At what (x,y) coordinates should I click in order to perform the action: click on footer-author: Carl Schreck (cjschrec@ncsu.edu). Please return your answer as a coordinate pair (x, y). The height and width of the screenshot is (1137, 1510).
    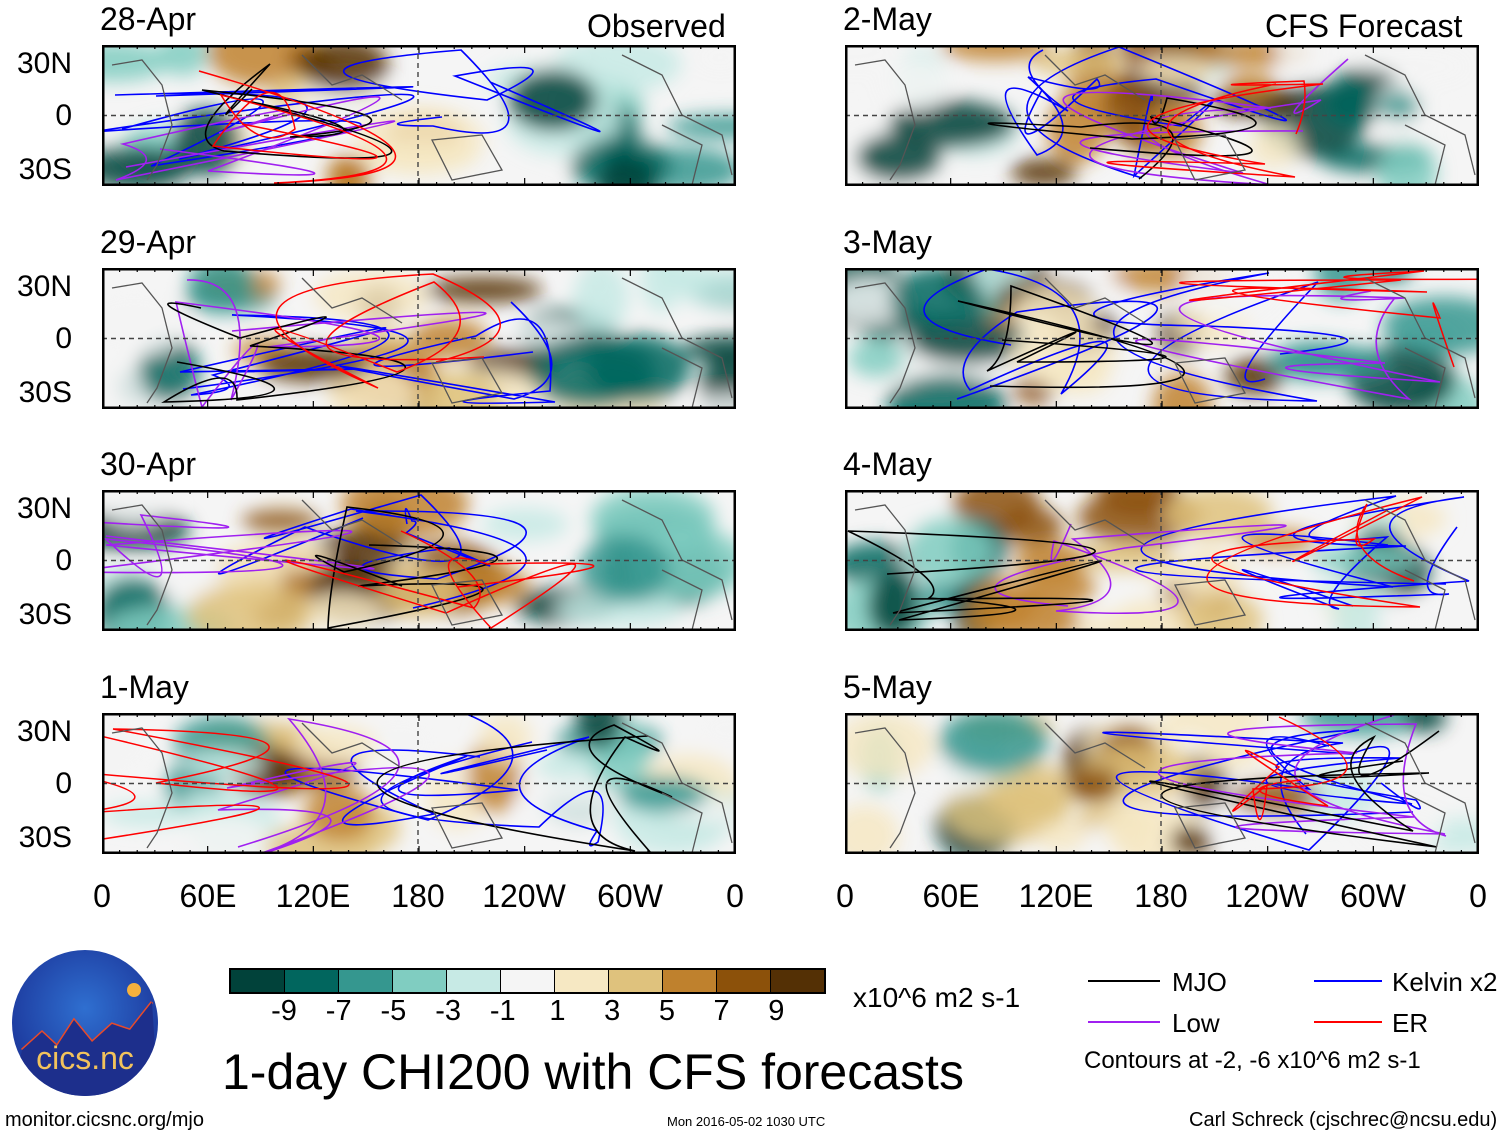
    Looking at the image, I should click on (1343, 1120).